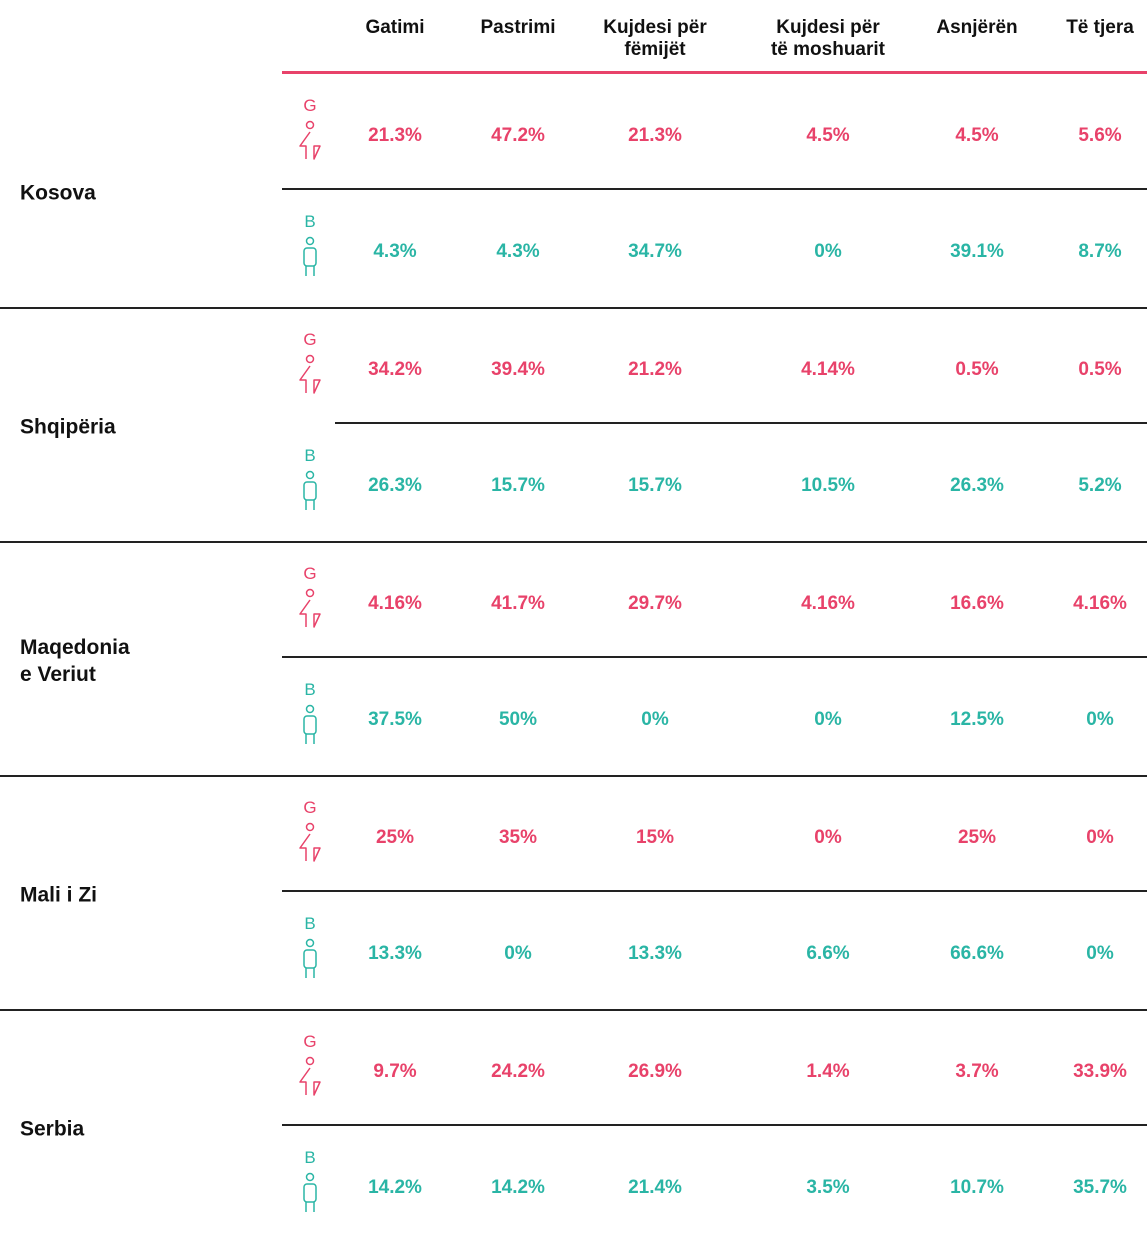 The height and width of the screenshot is (1241, 1147). I want to click on country-line: Mali i Zi, so click(59, 895).